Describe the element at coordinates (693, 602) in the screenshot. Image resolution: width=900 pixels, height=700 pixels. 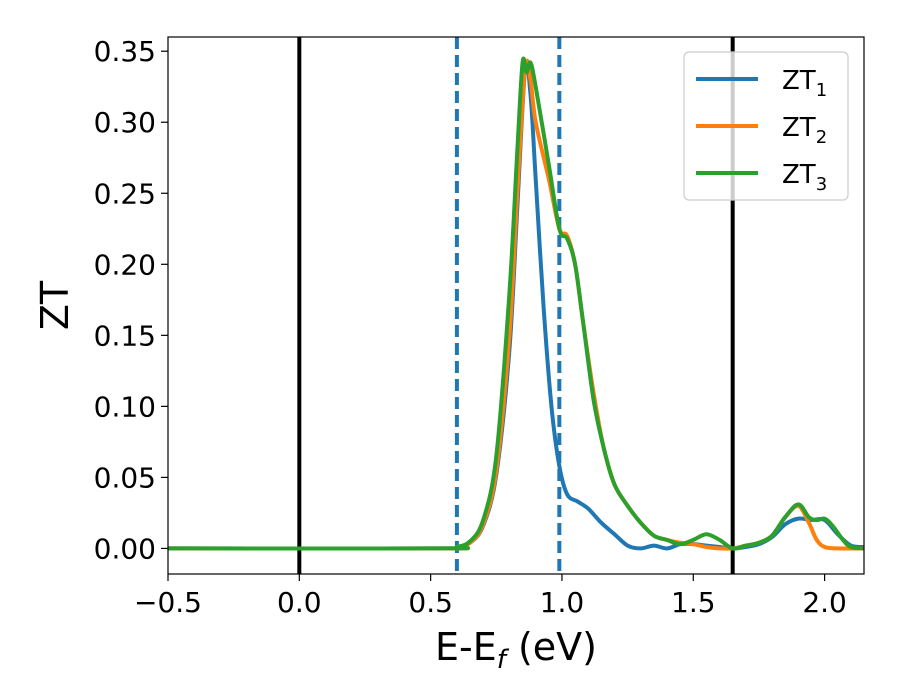
I see `x-tick-label: 1.5` at that location.